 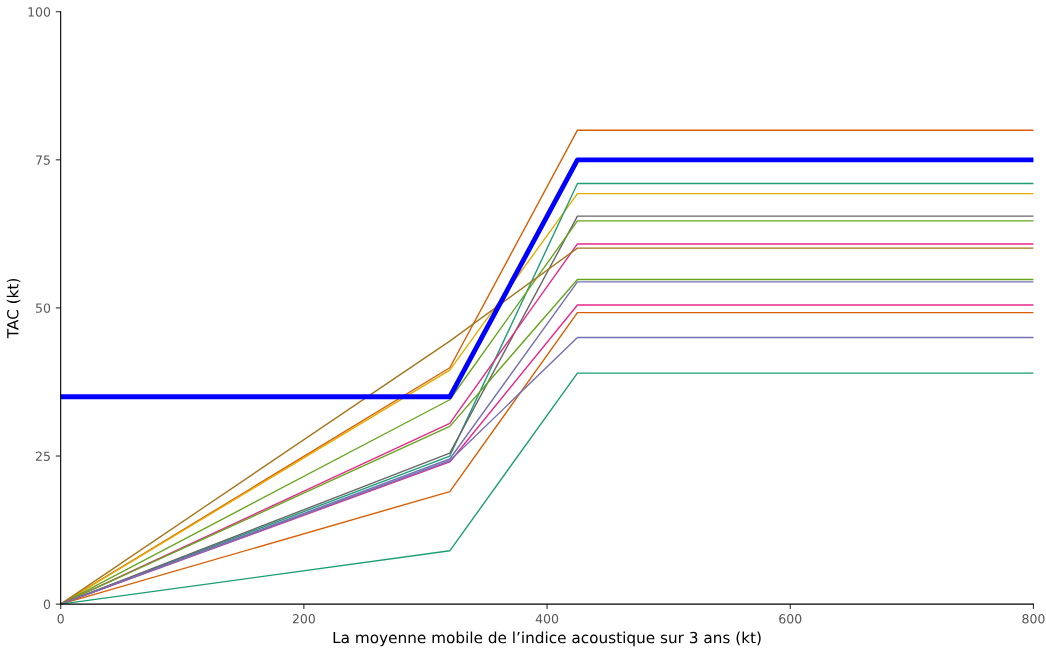 I want to click on x-tick-label: 400, so click(x=547, y=619).